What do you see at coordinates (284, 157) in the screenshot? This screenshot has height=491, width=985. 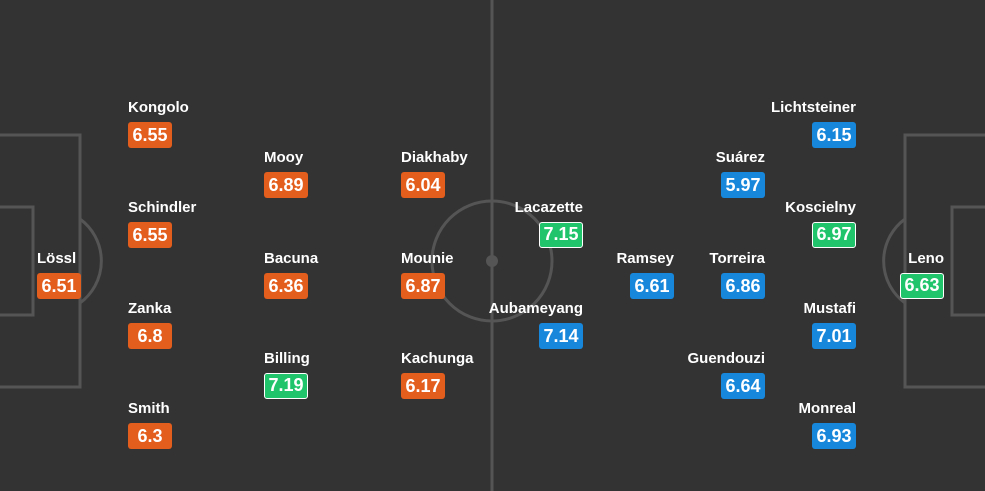 I see `player-name: Mooy` at bounding box center [284, 157].